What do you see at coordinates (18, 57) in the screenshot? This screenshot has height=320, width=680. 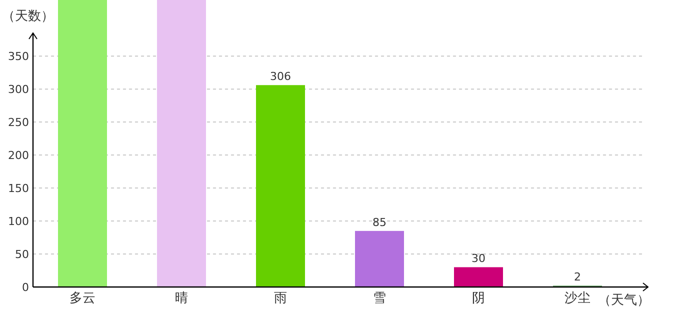 I see `y-tick-label: 350` at bounding box center [18, 57].